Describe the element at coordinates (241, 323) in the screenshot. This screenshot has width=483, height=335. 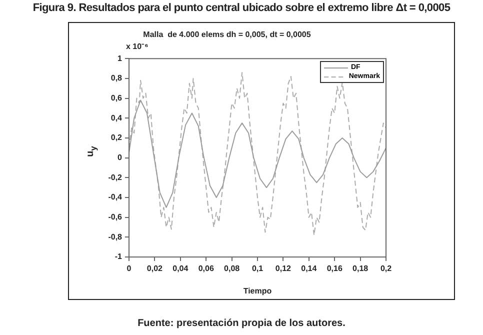
I see `source-note: Fuente: presentación propia de los autores.` at that location.